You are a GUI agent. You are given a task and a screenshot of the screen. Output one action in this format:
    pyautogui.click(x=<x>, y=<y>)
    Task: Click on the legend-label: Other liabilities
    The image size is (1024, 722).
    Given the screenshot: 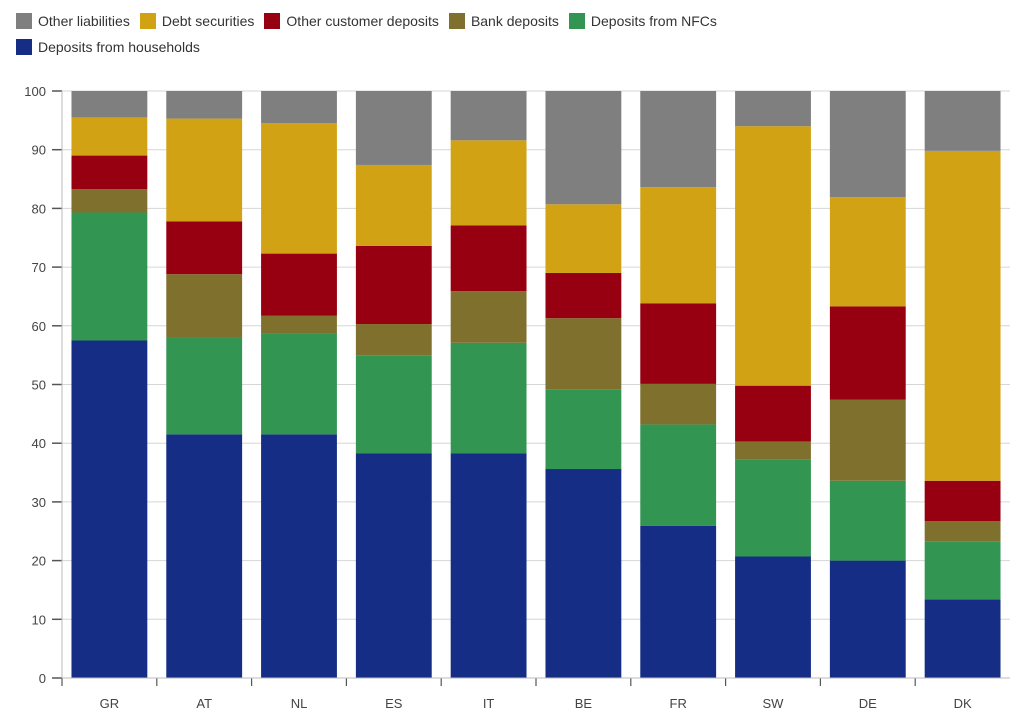 What is the action you would take?
    pyautogui.click(x=84, y=21)
    